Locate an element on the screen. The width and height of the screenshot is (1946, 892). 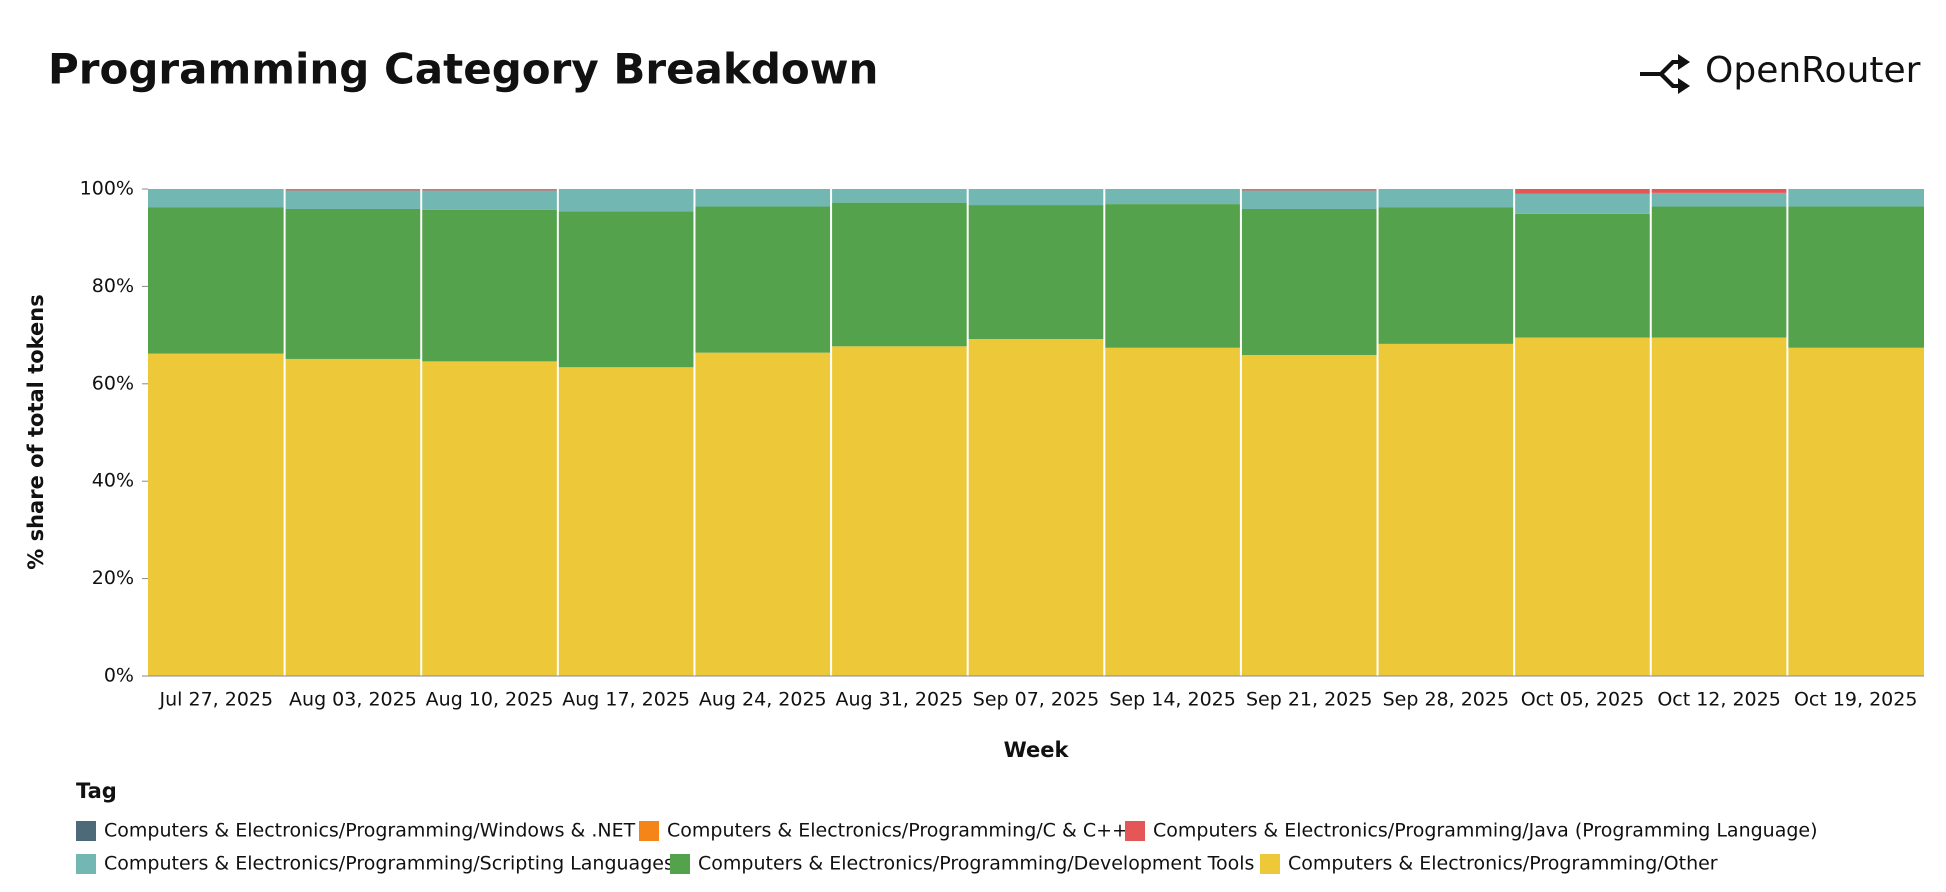
x-tick-label: Oct 19, 2025 is located at coordinates (1856, 700).